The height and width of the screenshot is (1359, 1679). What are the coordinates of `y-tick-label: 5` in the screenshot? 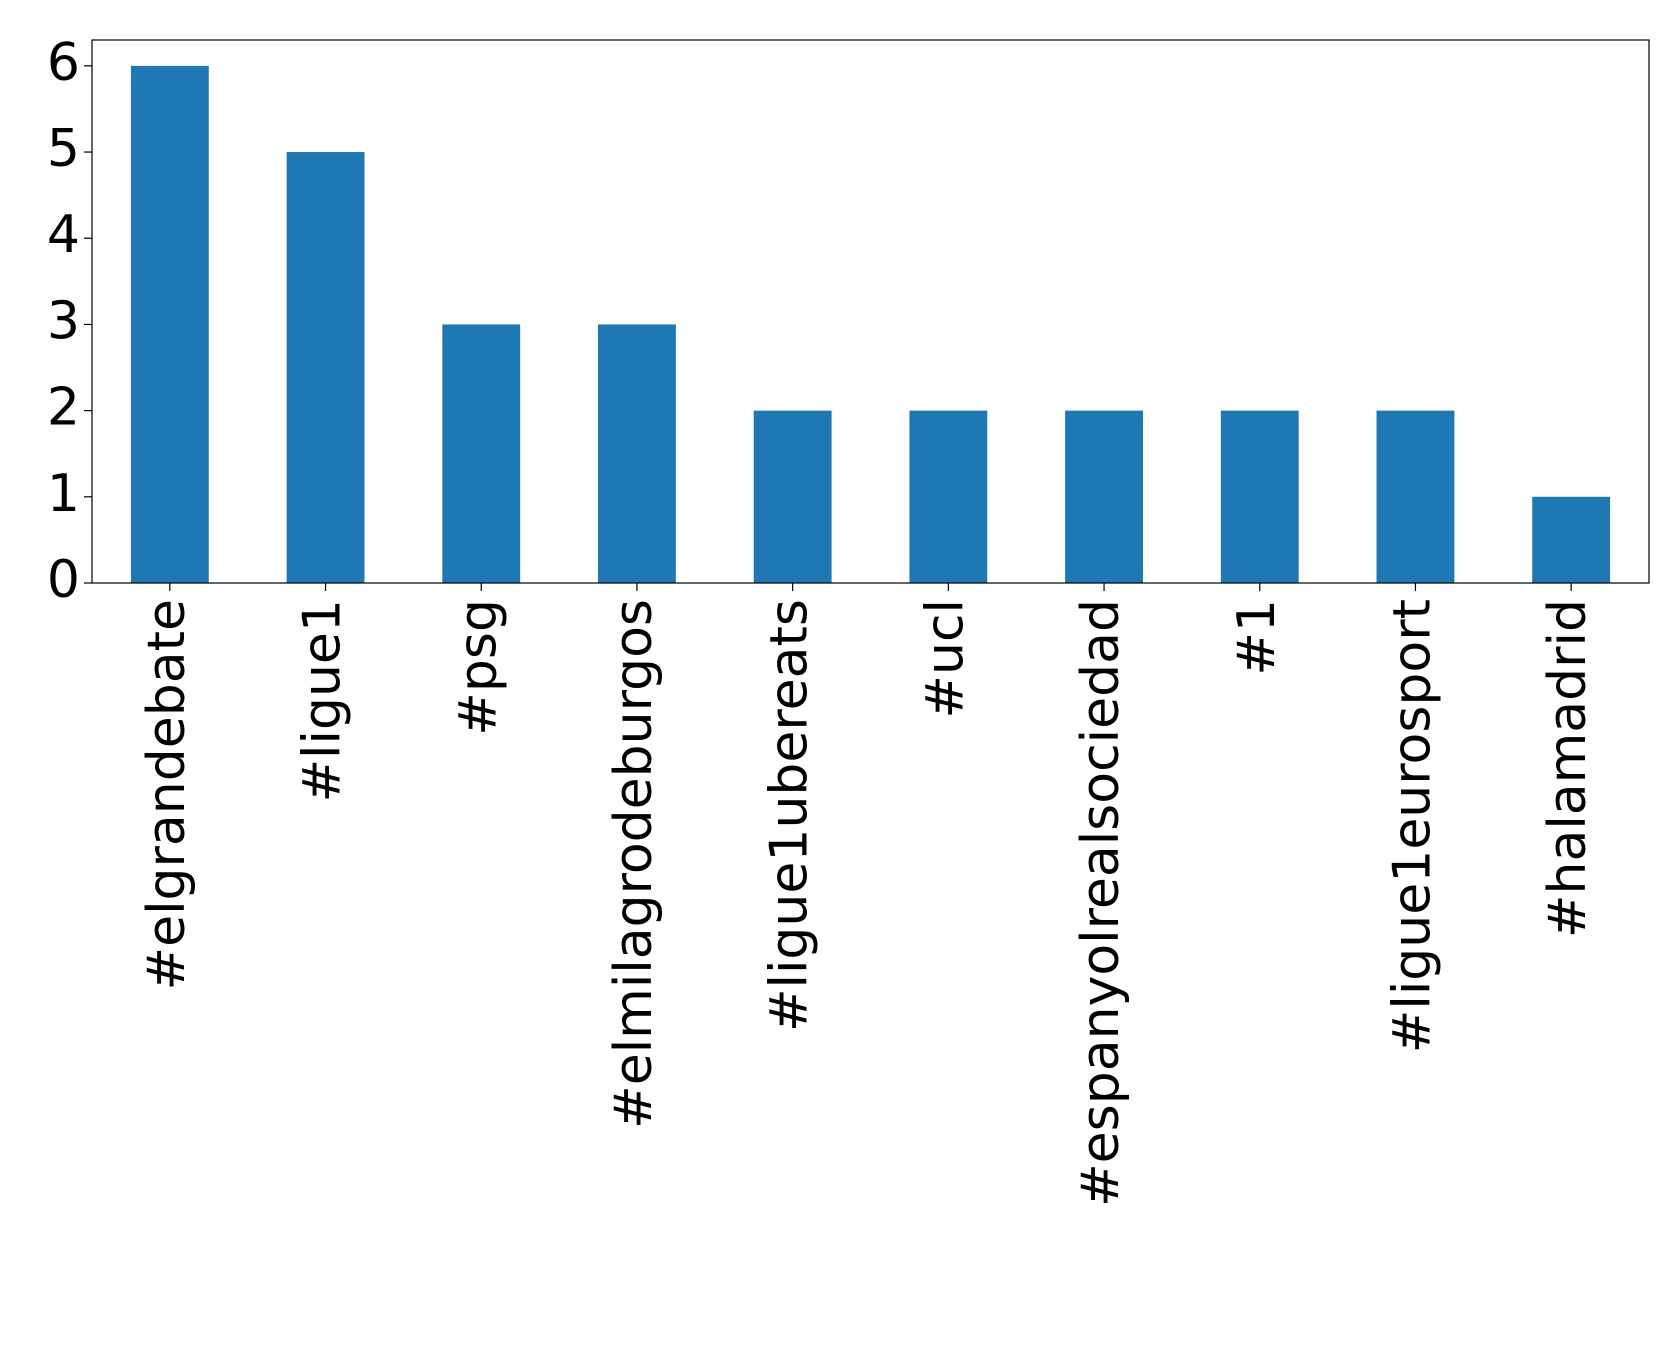 It's located at (63, 149).